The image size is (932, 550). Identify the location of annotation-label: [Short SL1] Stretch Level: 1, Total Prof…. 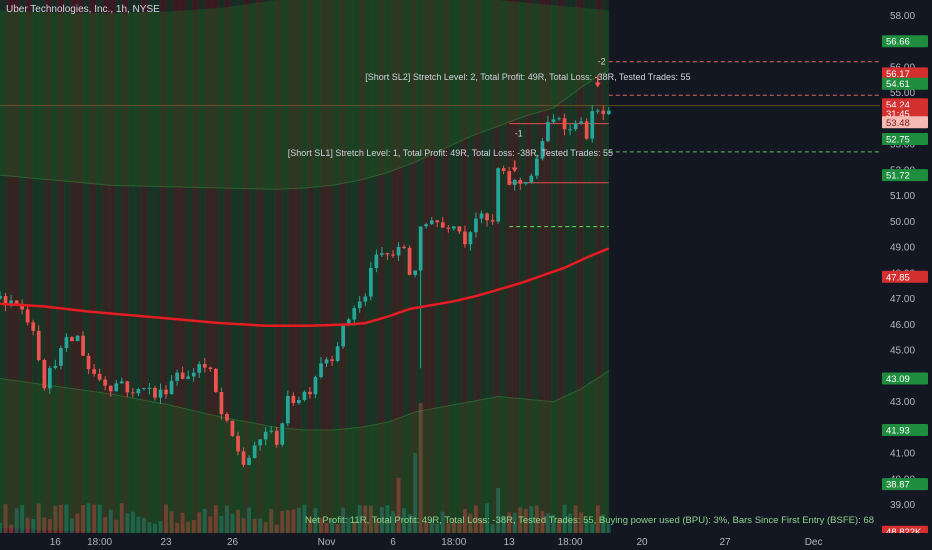
(450, 153).